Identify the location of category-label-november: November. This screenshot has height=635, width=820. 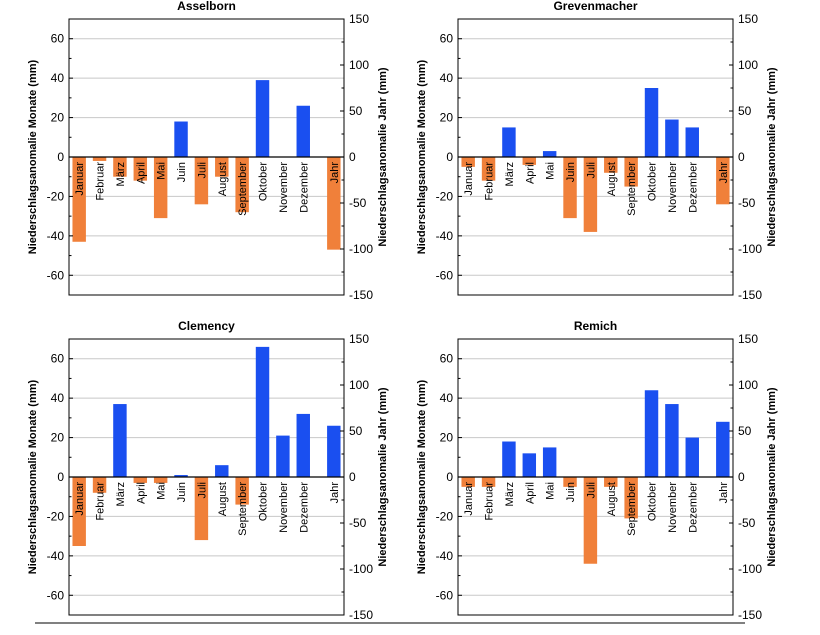
(284, 507).